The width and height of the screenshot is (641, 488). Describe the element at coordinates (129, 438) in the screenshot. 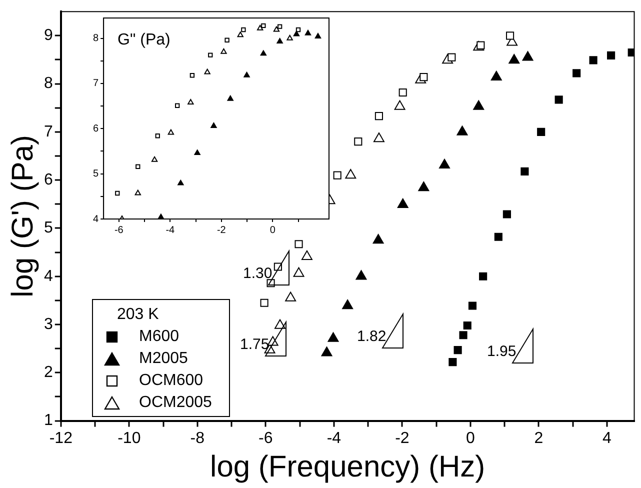

I see `x-tick-label: -10` at that location.